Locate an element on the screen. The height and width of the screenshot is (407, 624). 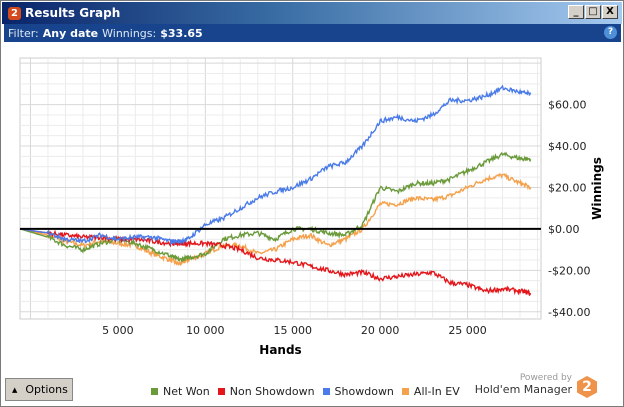
app-logo-icon: 2 is located at coordinates (14, 13).